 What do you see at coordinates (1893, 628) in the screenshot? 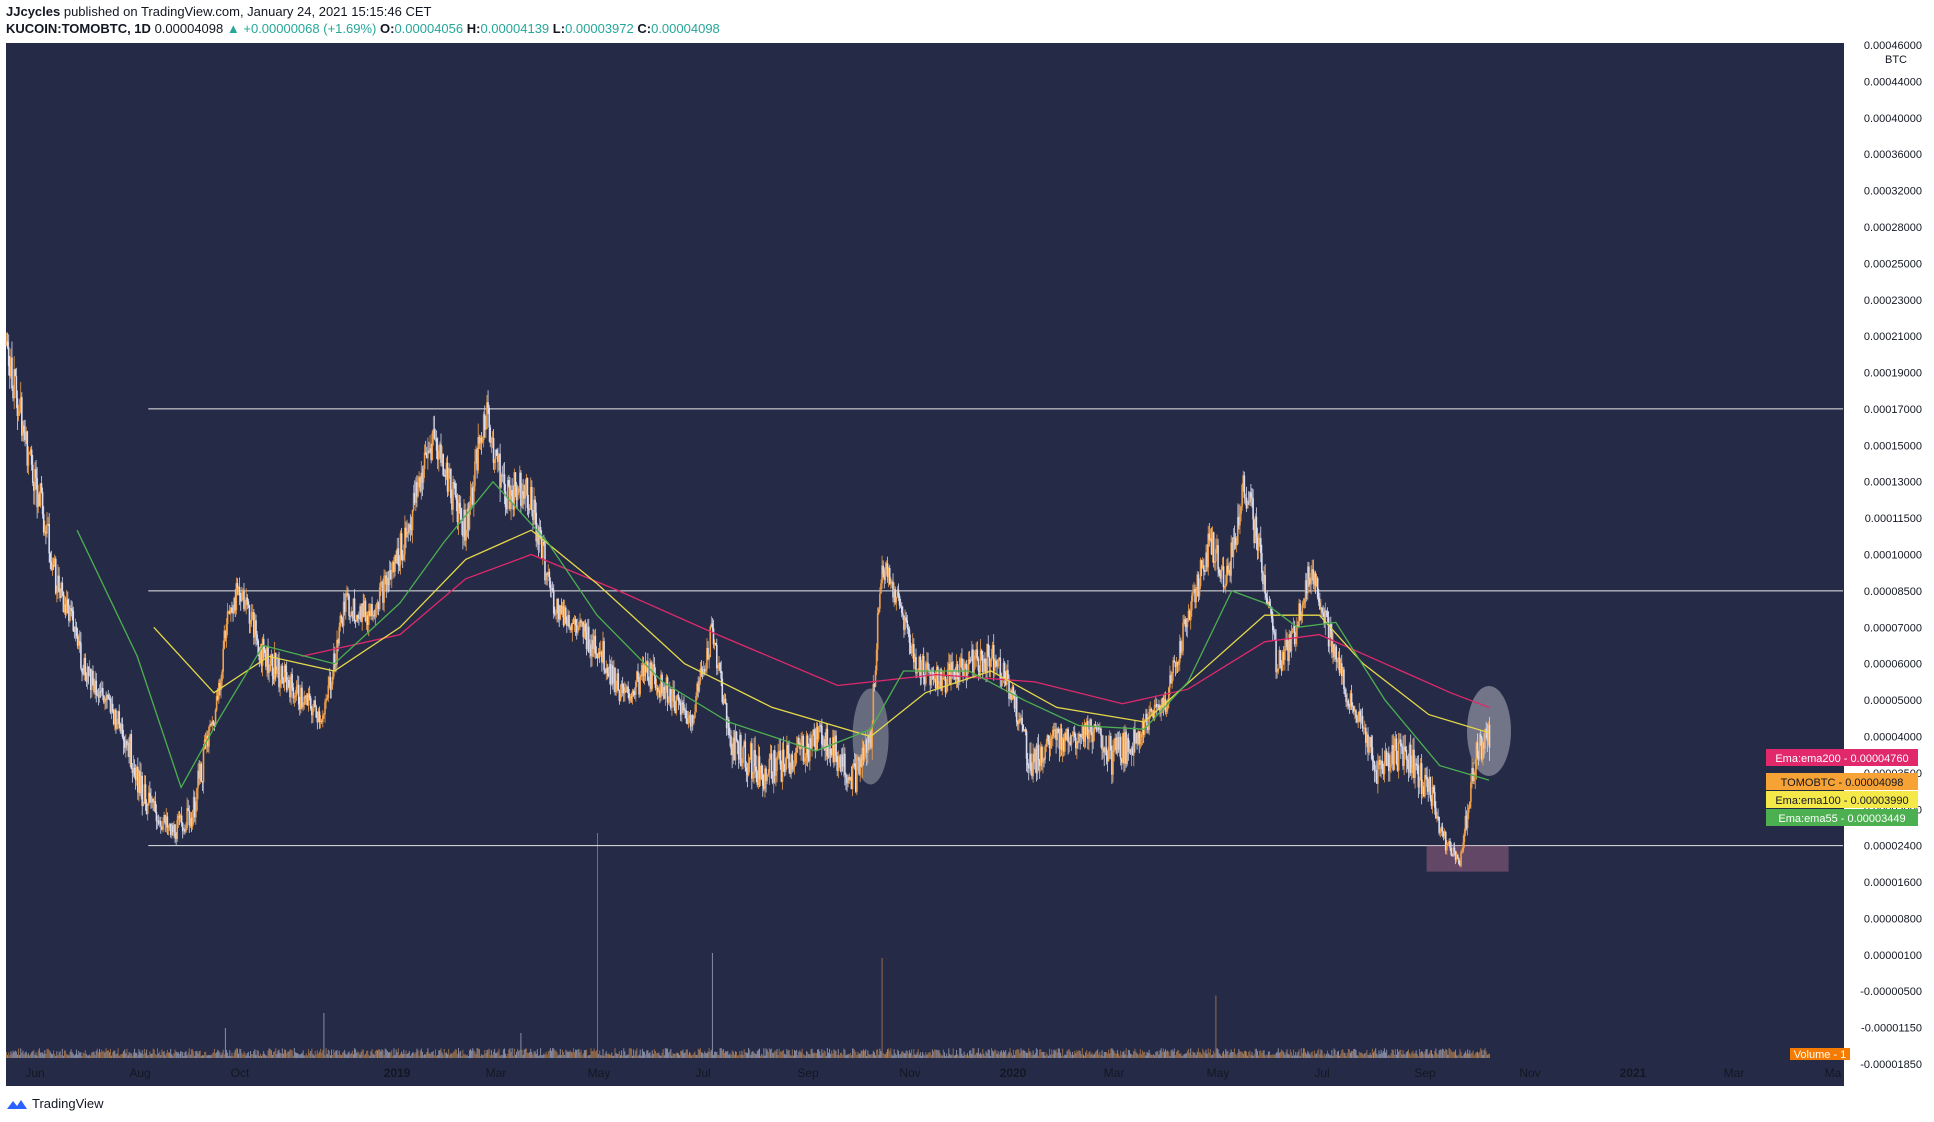
I see `price-tick-label: 0.00007000` at bounding box center [1893, 628].